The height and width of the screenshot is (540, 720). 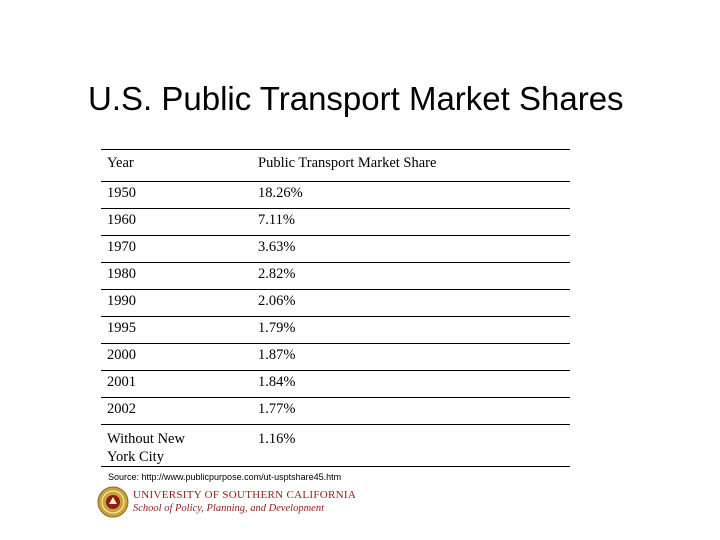 What do you see at coordinates (411, 222) in the screenshot?
I see `share-cell: 7.11%` at bounding box center [411, 222].